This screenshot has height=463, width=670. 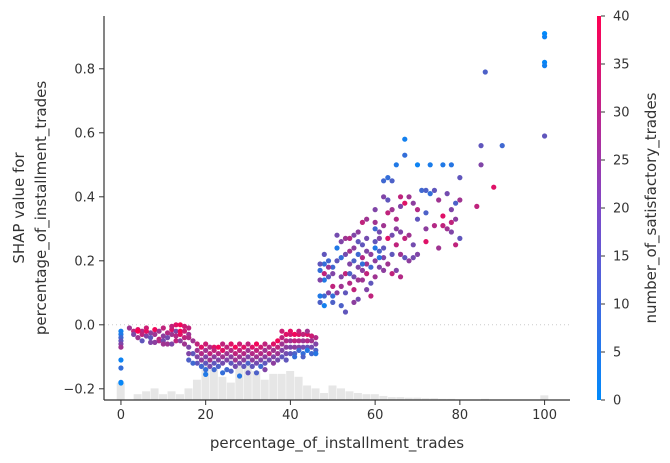 I want to click on colorbar-tick-label-6: 30, so click(x=621, y=113).